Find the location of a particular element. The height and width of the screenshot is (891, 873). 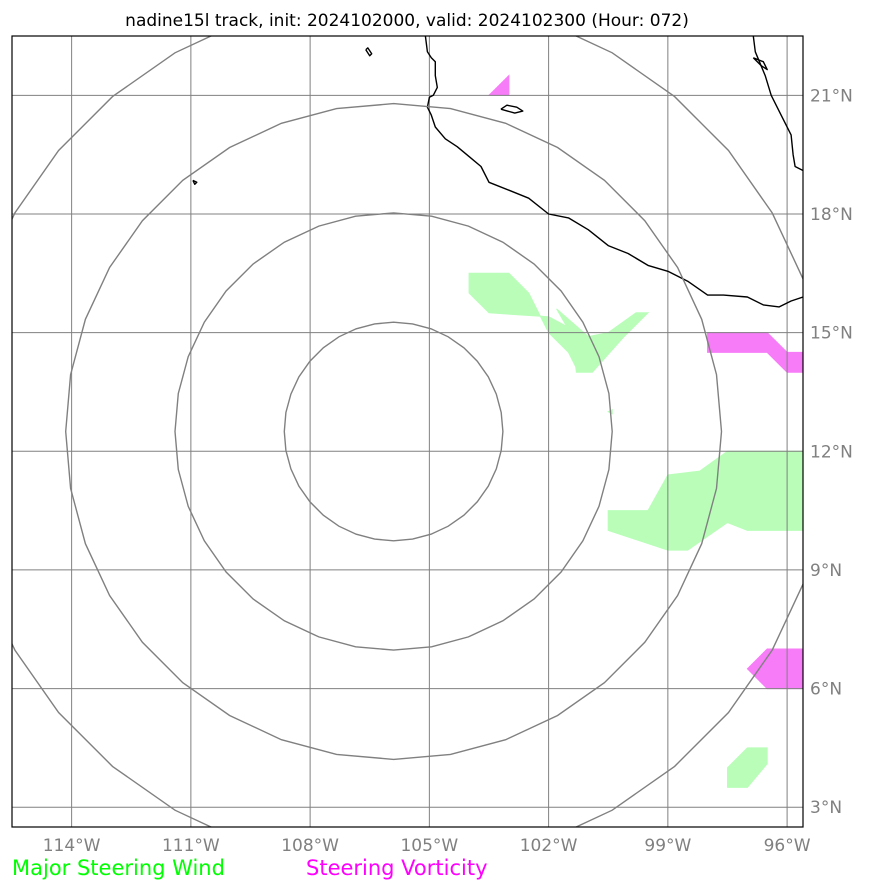

latitude-tick-label: 15°N is located at coordinates (831, 334).